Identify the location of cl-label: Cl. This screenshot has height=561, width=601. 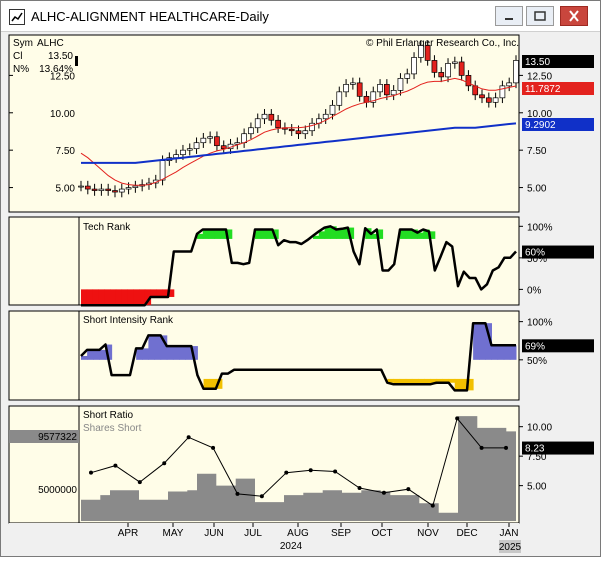
(17, 56).